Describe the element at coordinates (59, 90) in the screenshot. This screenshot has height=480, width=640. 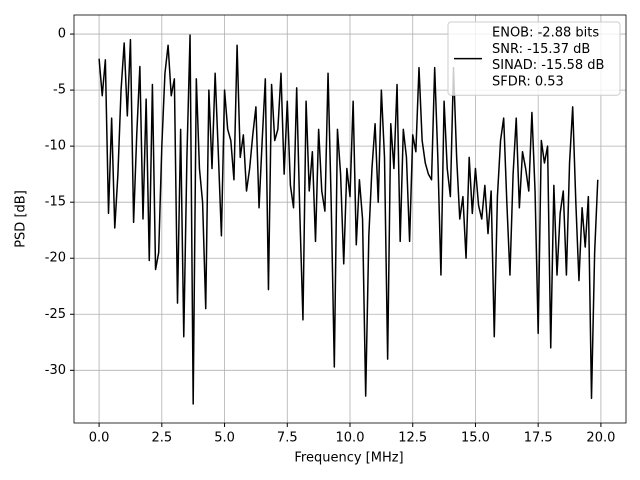
I see `y-tick-label: -5` at that location.